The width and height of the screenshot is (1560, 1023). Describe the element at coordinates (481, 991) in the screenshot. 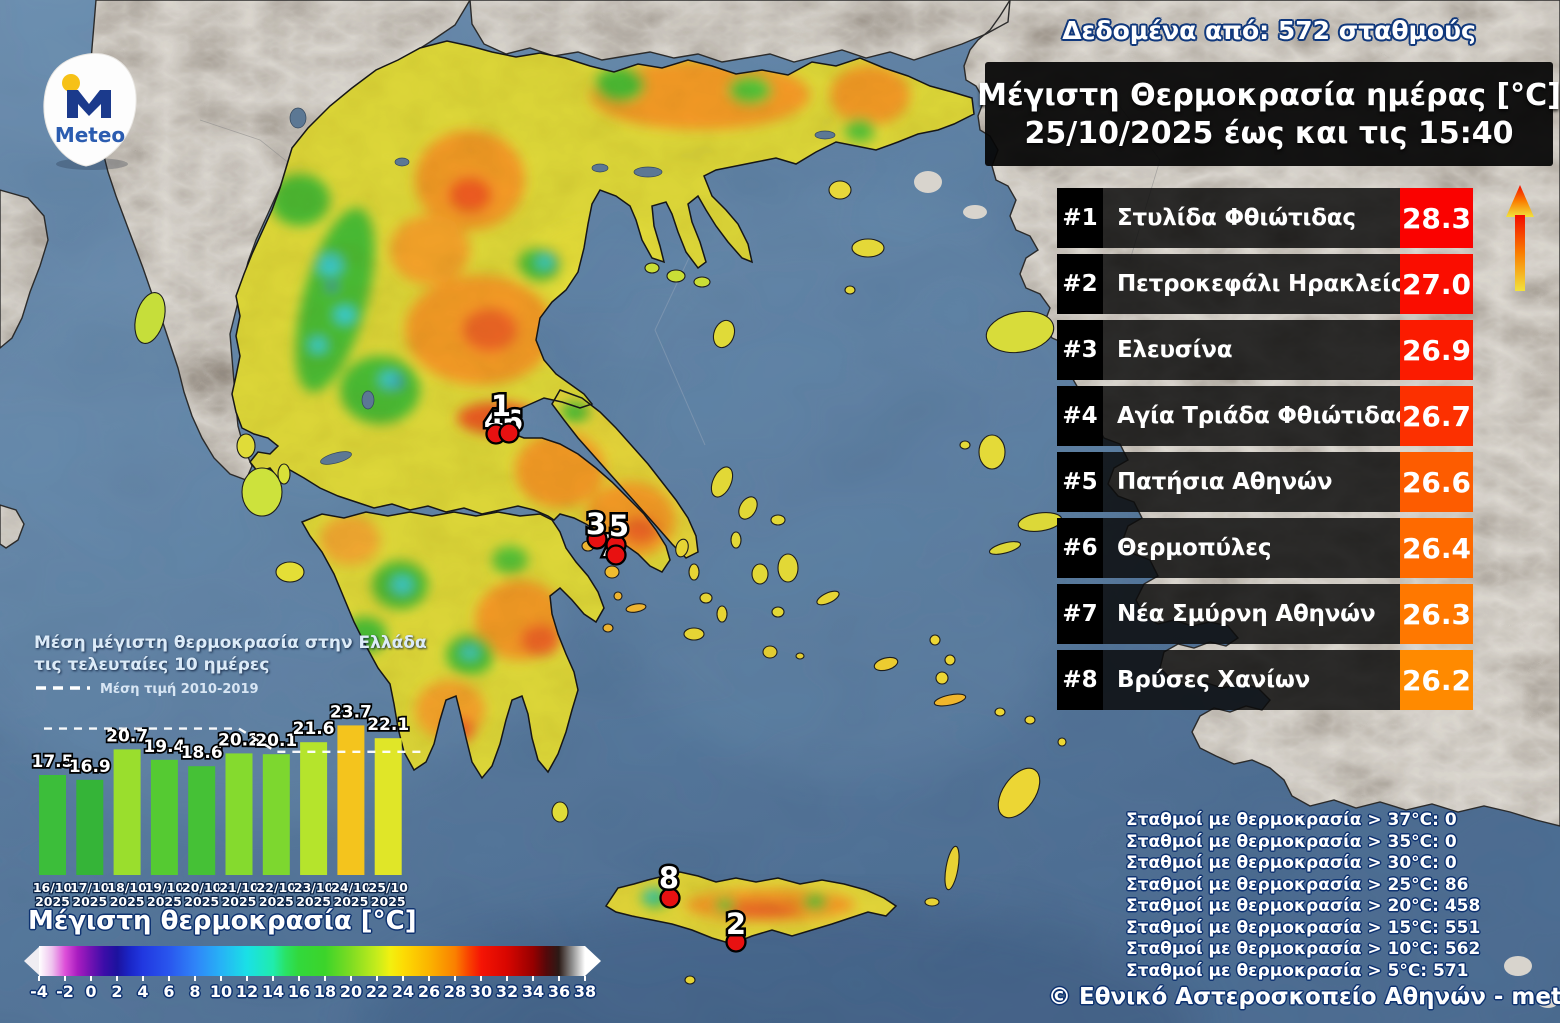

I see `colorbar-tick-label: 30` at that location.